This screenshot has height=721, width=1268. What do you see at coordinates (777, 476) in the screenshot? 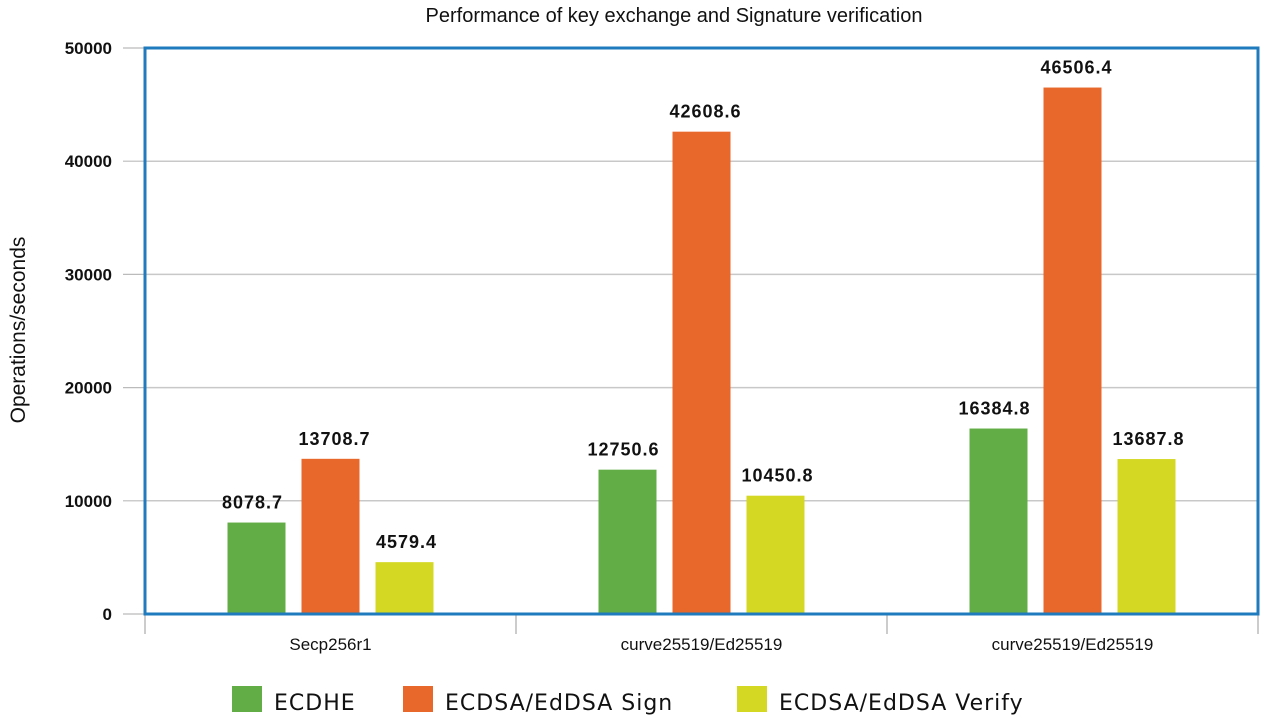
I see `data-label: 10450.8` at bounding box center [777, 476].